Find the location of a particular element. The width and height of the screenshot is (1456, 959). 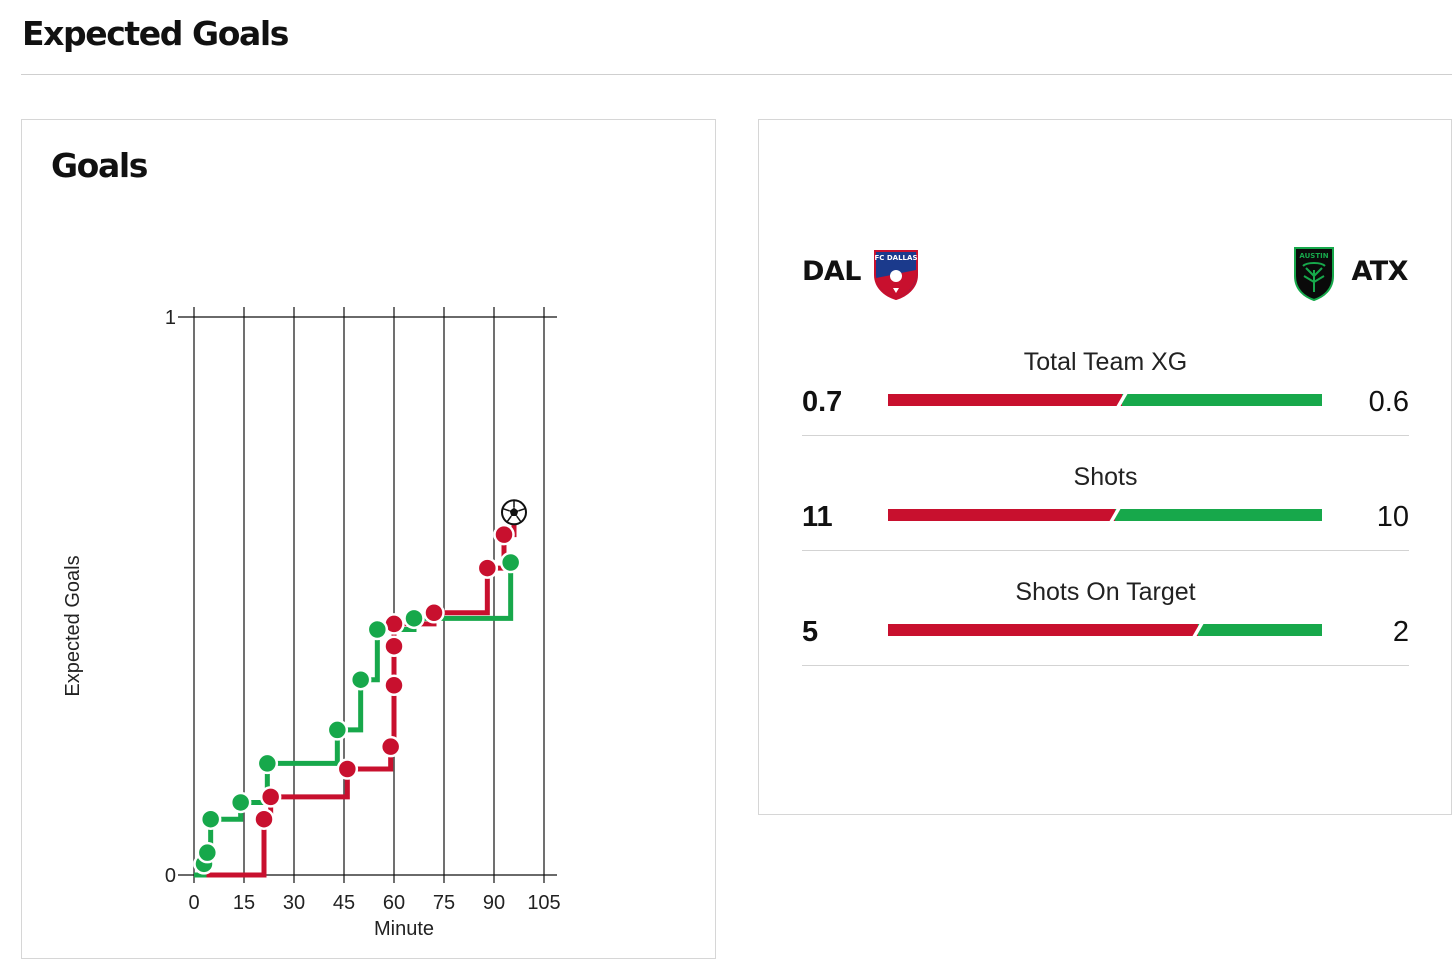

stat-label: Shots is located at coordinates (1105, 477).